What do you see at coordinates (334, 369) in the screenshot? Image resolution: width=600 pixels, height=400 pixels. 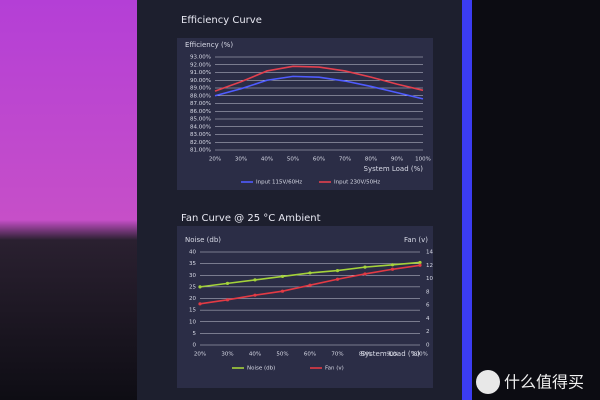 I see `legend-label: Fan (v)` at bounding box center [334, 369].